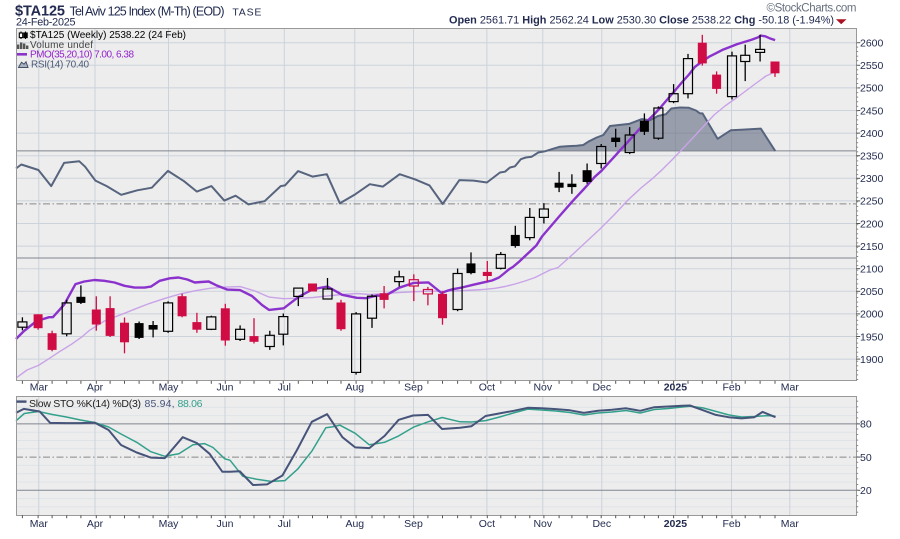  Describe the element at coordinates (60, 64) in the screenshot. I see `svg-text: RSI(14) 70.40` at that location.